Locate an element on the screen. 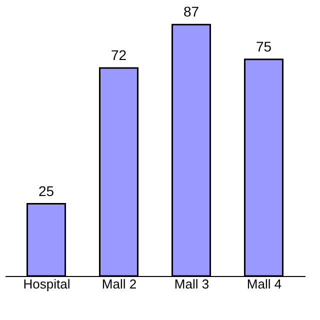  x-tick-label: Mall 4 is located at coordinates (264, 284).